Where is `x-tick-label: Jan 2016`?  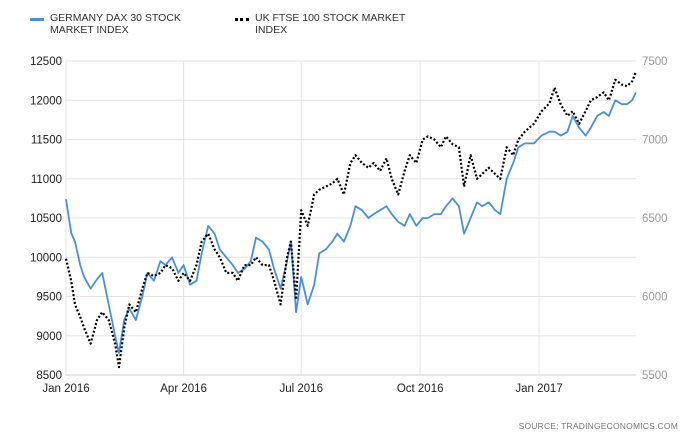
x-tick-label: Jan 2016 is located at coordinates (65, 389).